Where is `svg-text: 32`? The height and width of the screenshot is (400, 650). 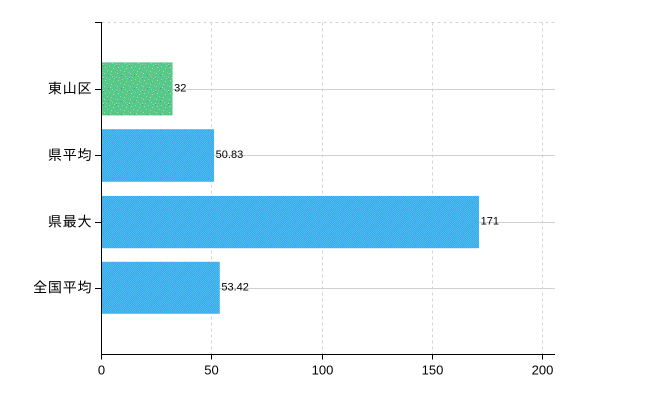 svg-text: 32 is located at coordinates (180, 89).